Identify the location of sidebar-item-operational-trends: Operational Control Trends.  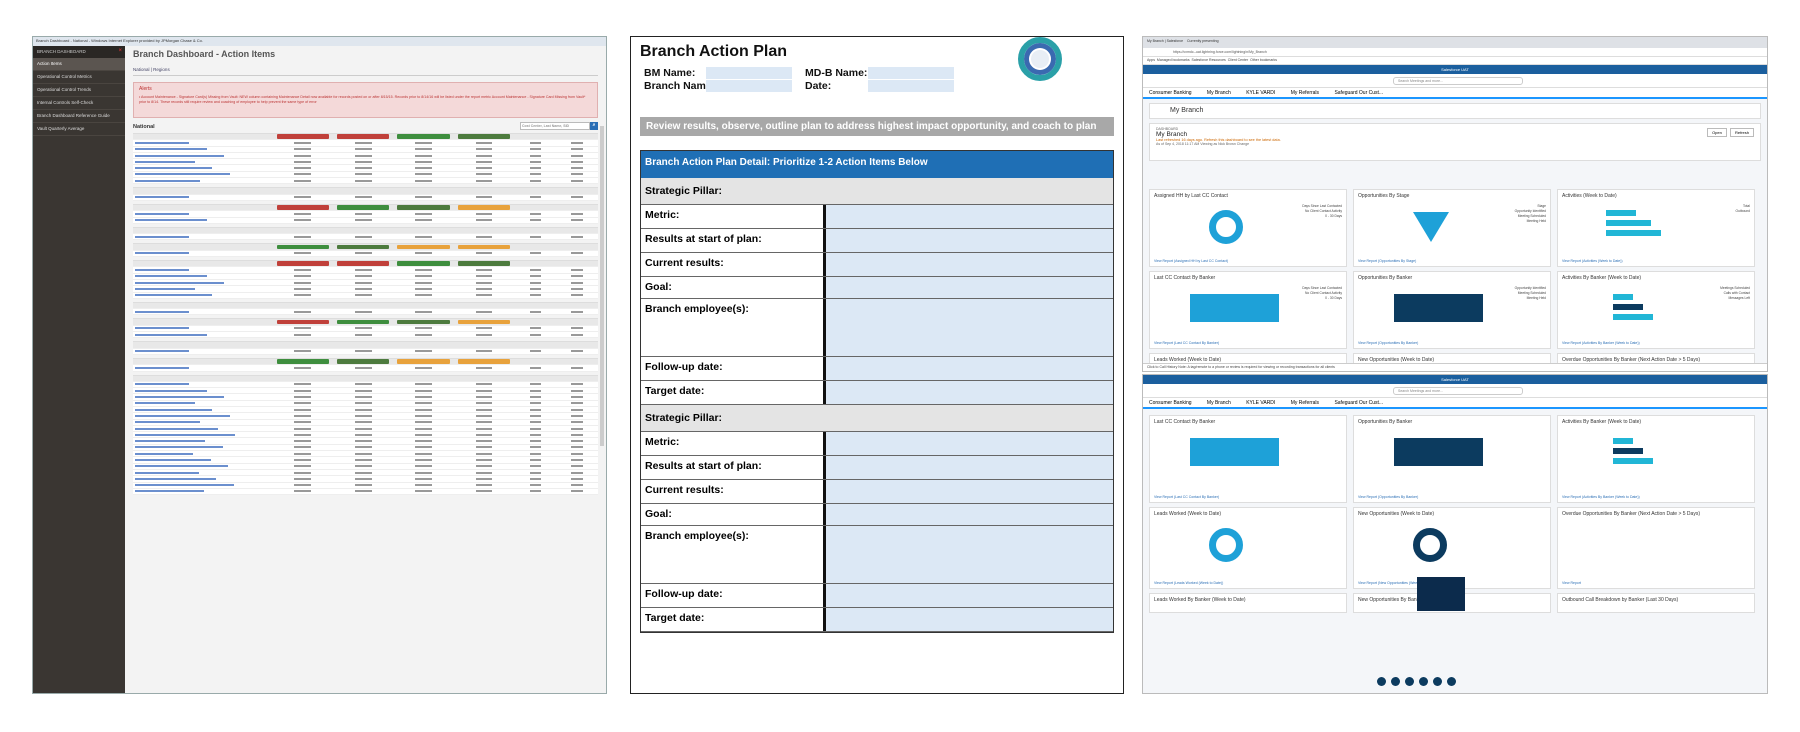
(79, 90).